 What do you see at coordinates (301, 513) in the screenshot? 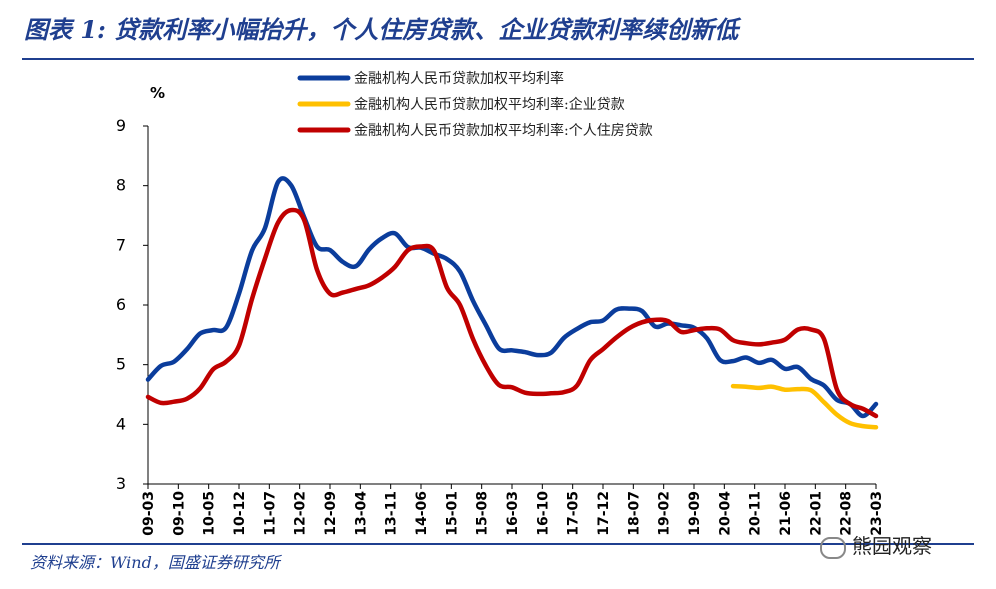
I see `x-tick-label: 12-02` at bounding box center [301, 513].